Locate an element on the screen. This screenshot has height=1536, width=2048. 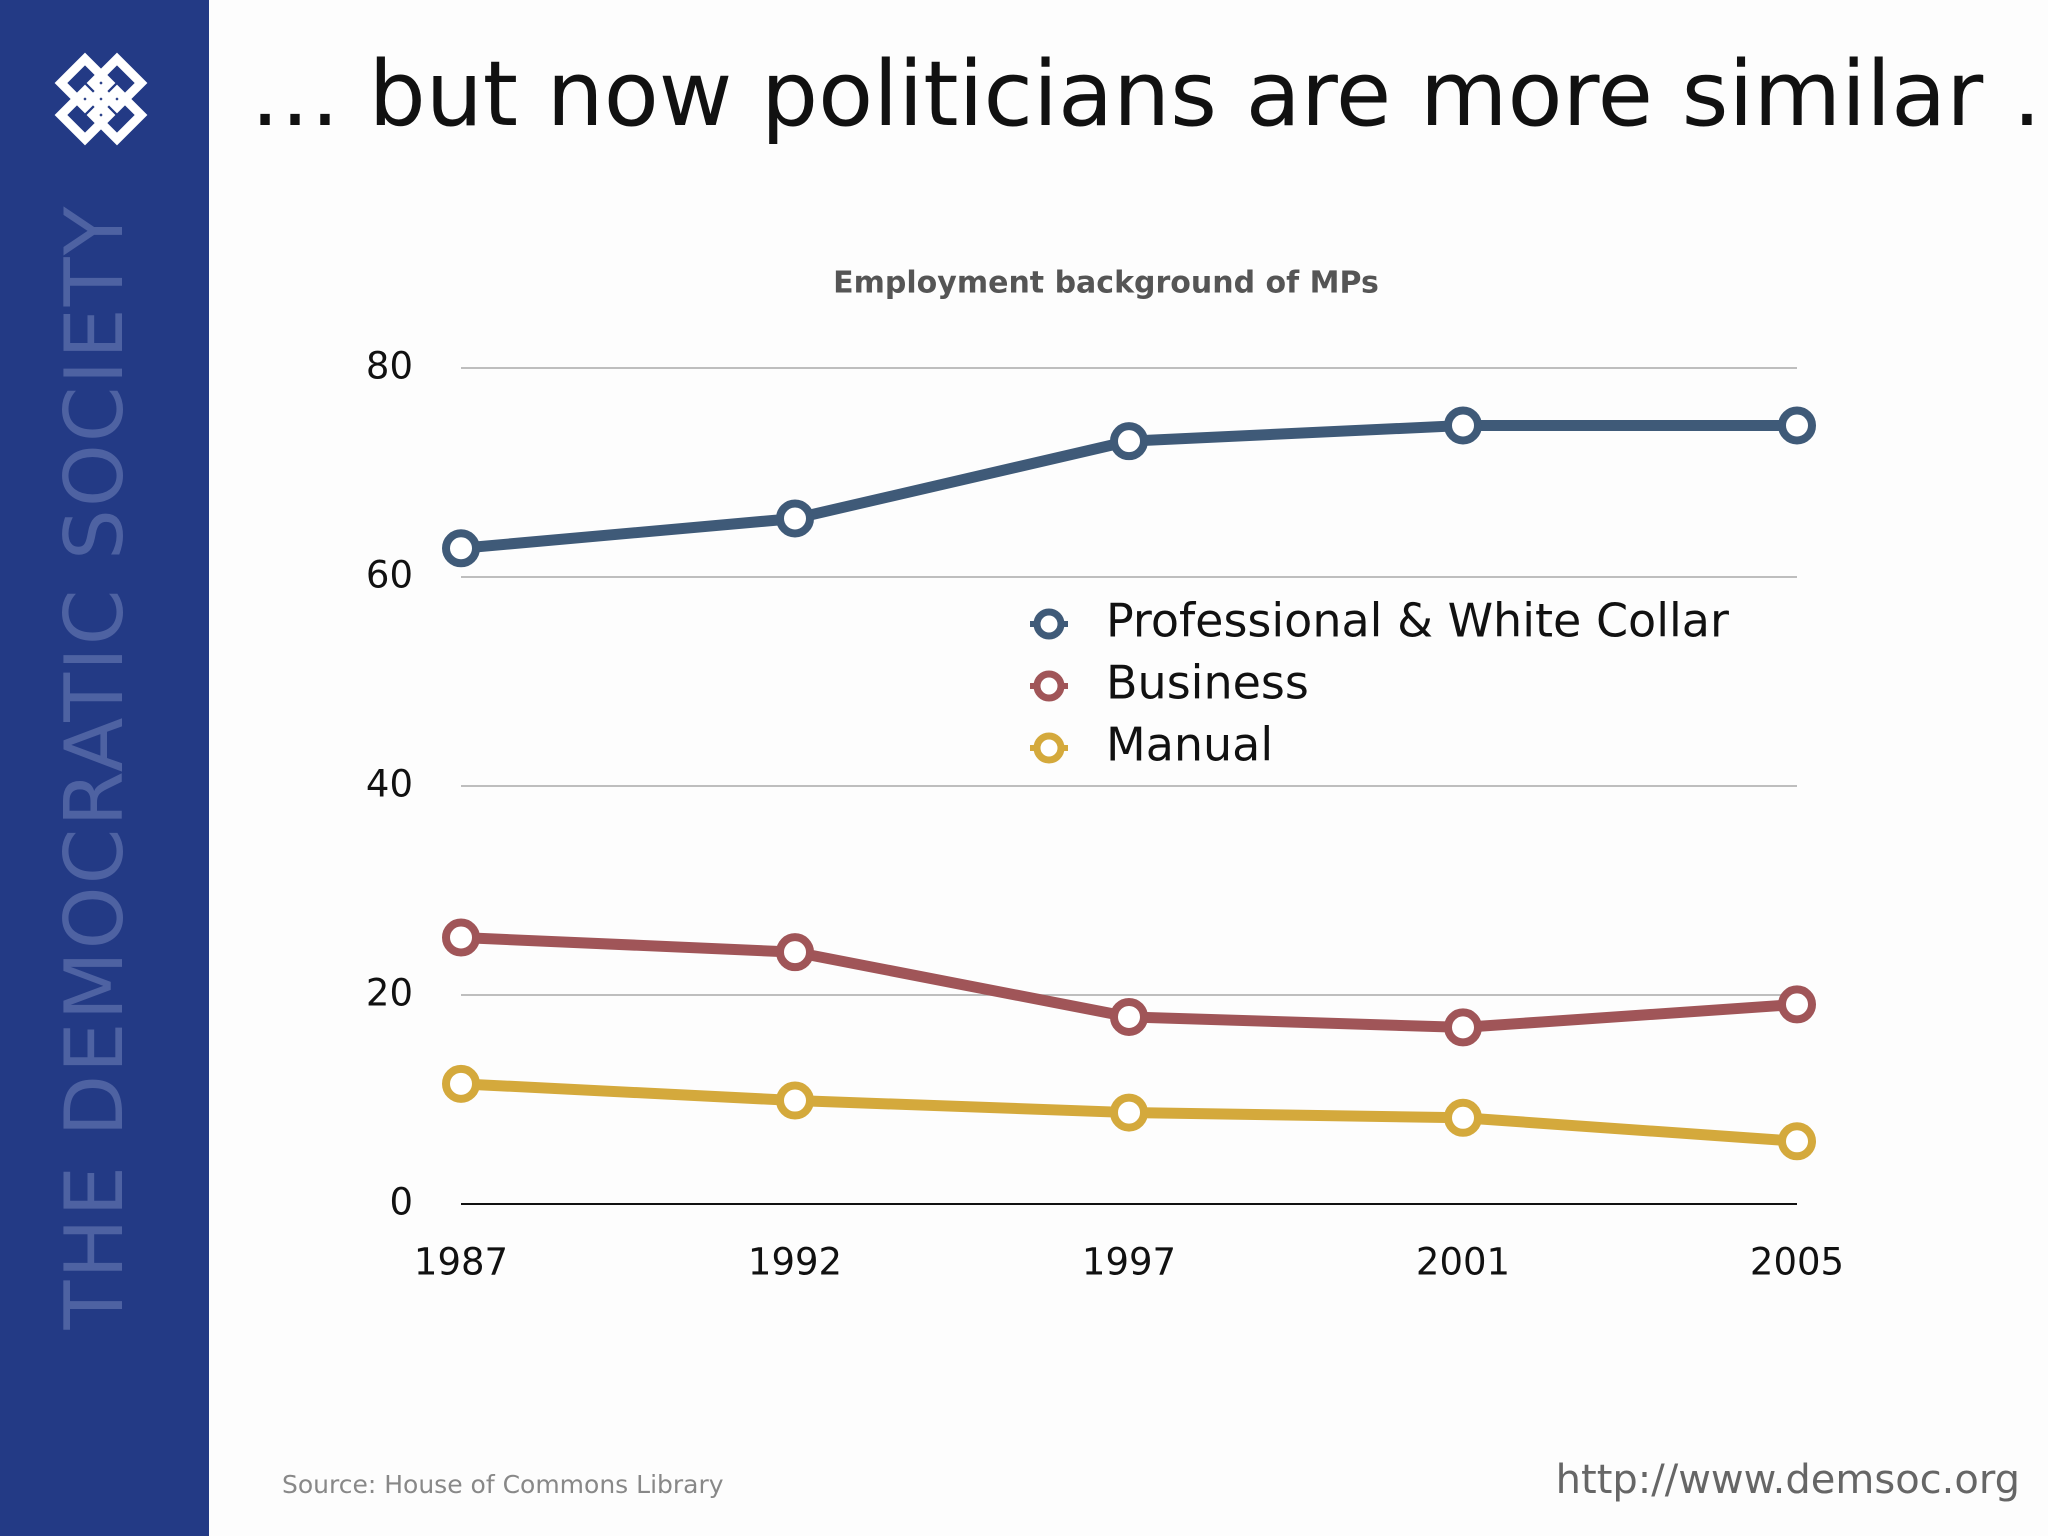
x-tick-label: 1992 is located at coordinates (795, 1262).